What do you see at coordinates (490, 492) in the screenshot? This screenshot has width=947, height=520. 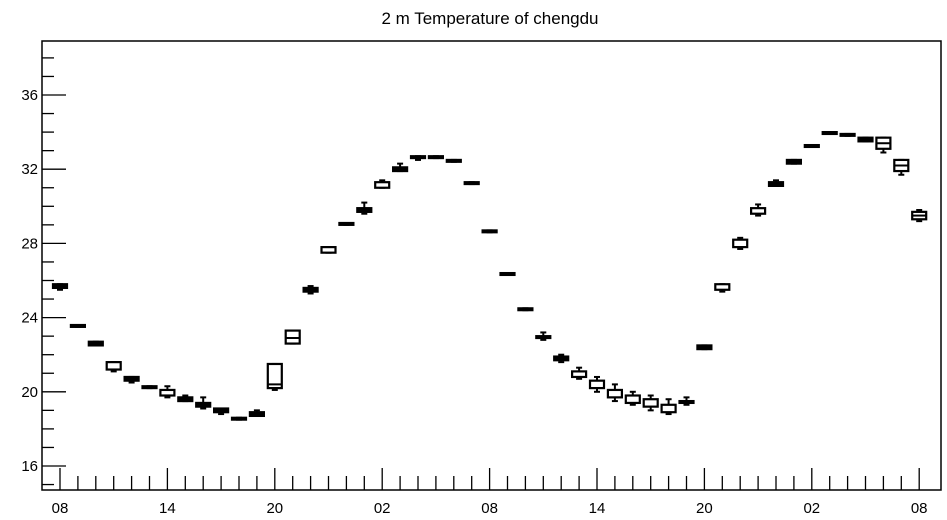 I see `x-axis: 08 14 20 02 08 14 20 02 08` at bounding box center [490, 492].